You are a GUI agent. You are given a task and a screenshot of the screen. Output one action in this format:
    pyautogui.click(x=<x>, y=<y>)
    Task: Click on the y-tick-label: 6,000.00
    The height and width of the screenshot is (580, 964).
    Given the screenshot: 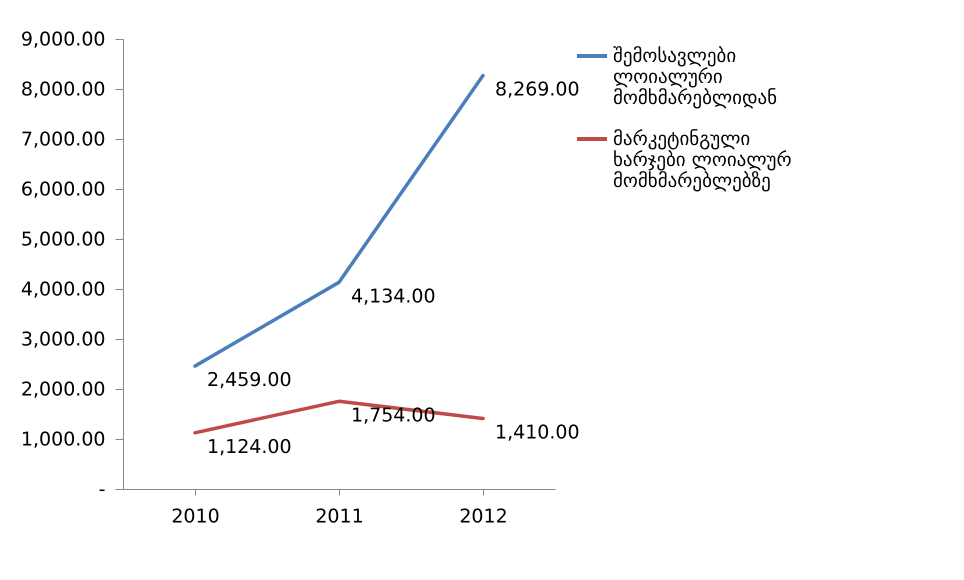 What is the action you would take?
    pyautogui.click(x=63, y=189)
    